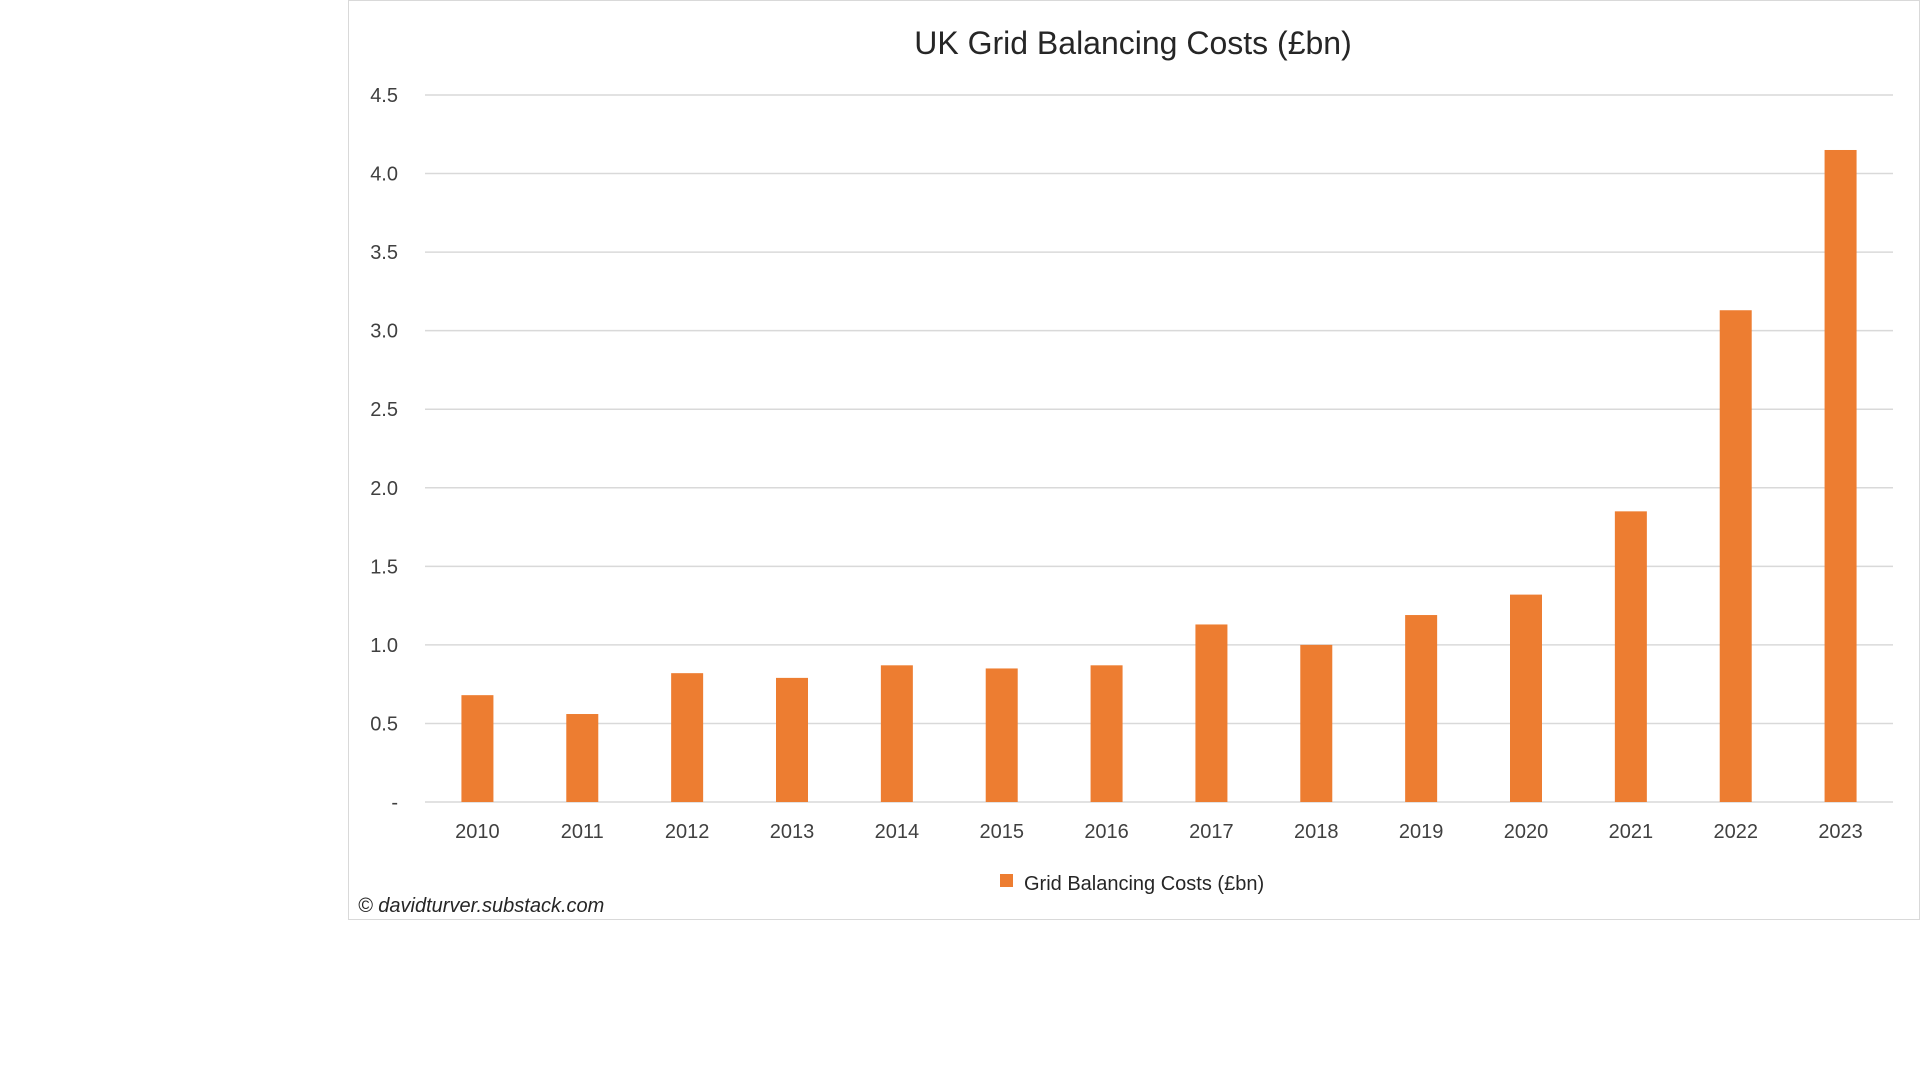  Describe the element at coordinates (1133, 43) in the screenshot. I see `chart-title: UK Grid Balancing Costs (£bn)` at that location.